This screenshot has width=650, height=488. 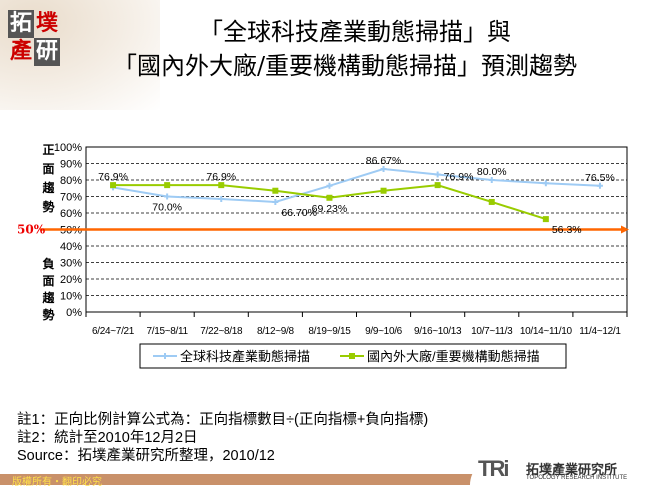 What do you see at coordinates (329, 331) in the screenshot?
I see `x-tick-label: 8/19~9/15` at bounding box center [329, 331].